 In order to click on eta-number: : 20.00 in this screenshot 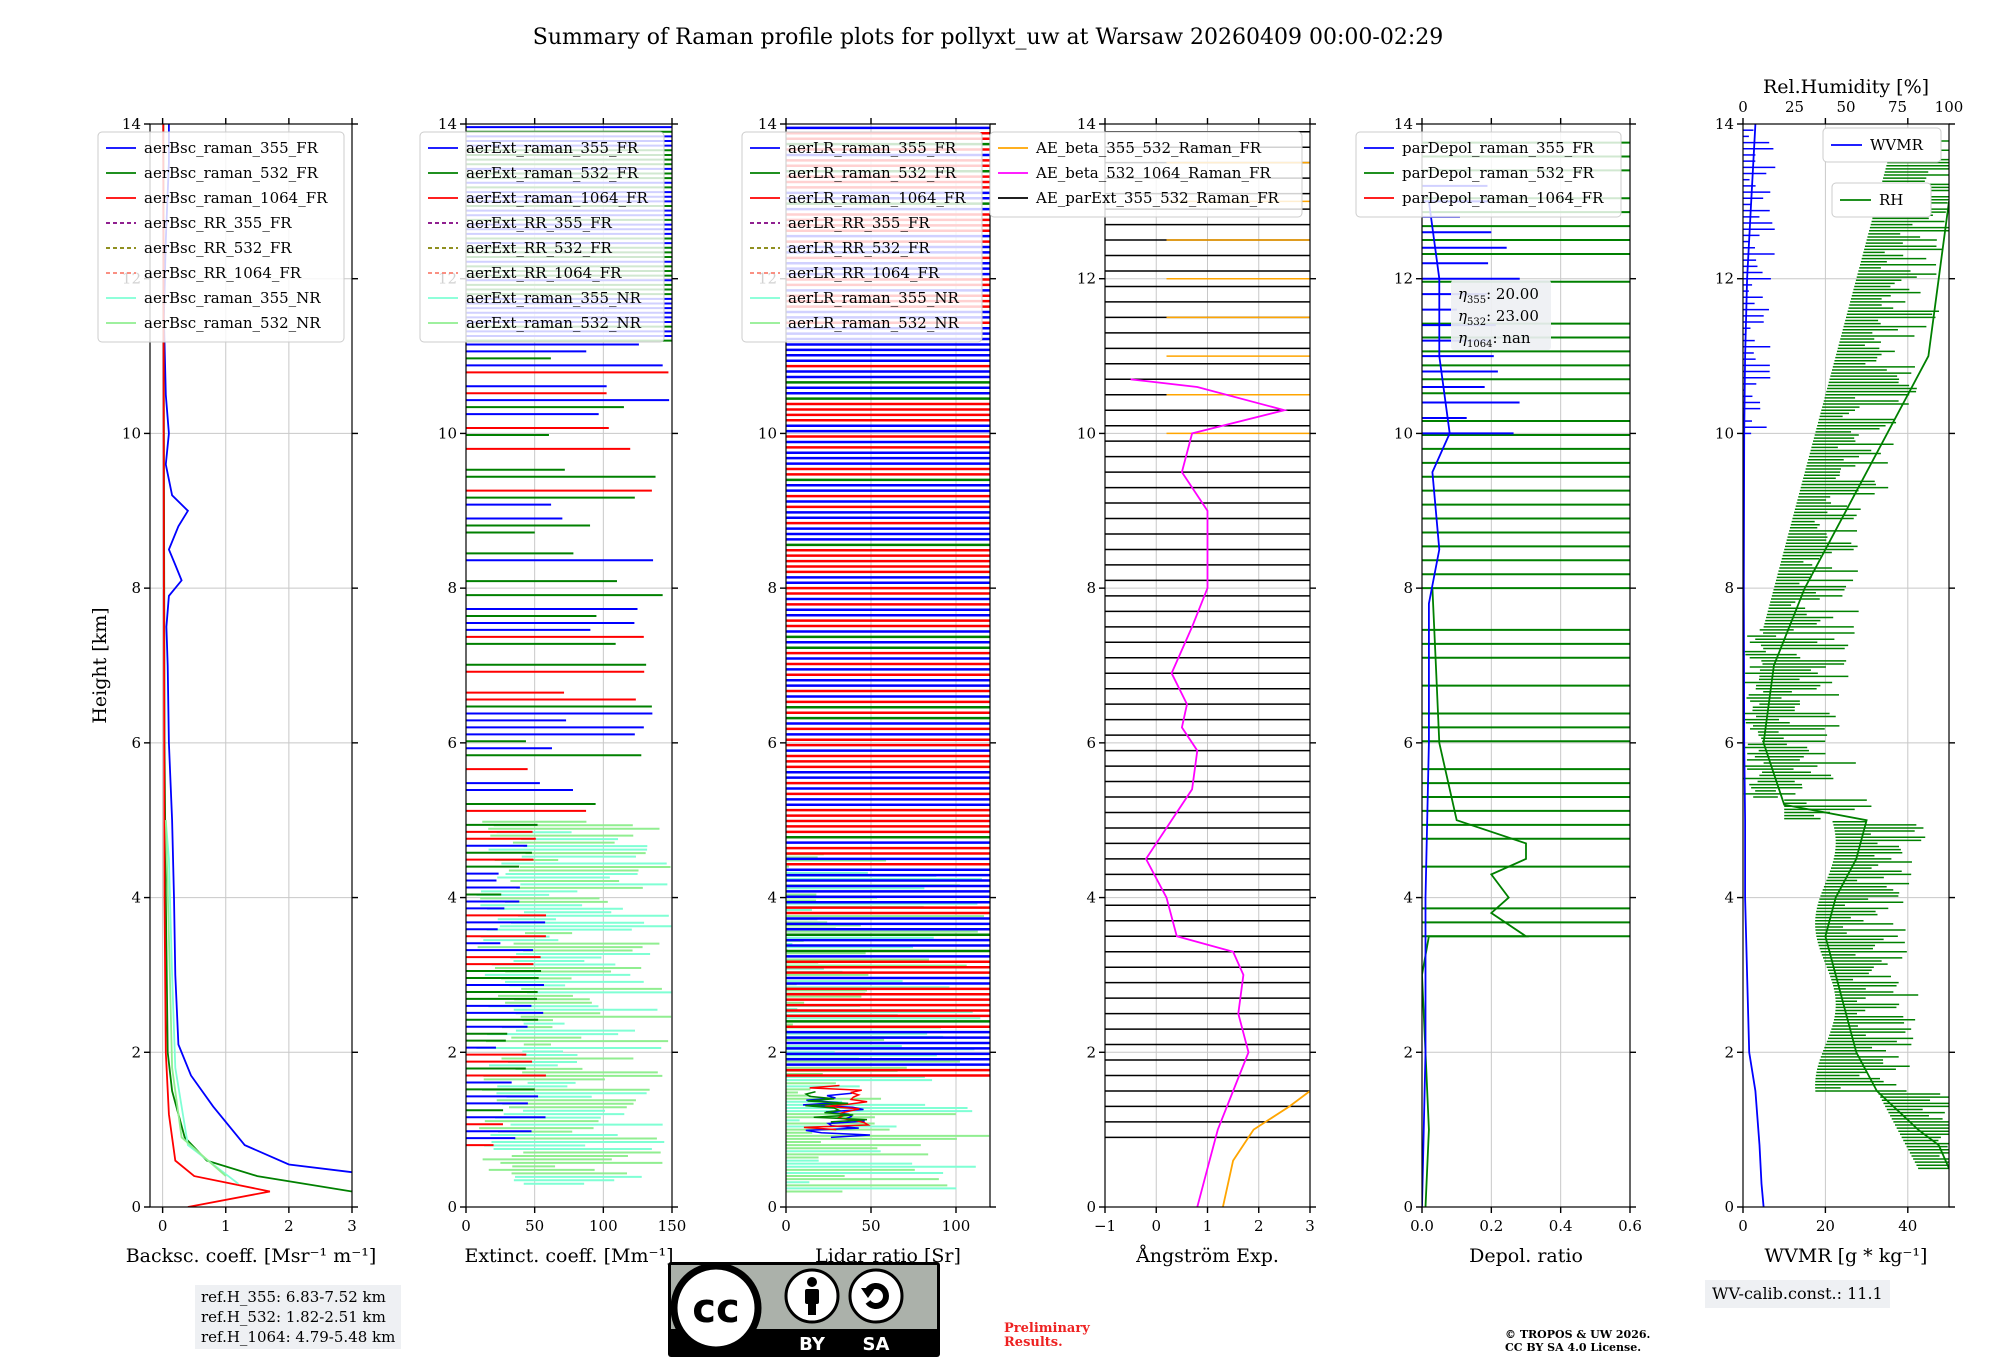, I will do `click(1512, 294)`.